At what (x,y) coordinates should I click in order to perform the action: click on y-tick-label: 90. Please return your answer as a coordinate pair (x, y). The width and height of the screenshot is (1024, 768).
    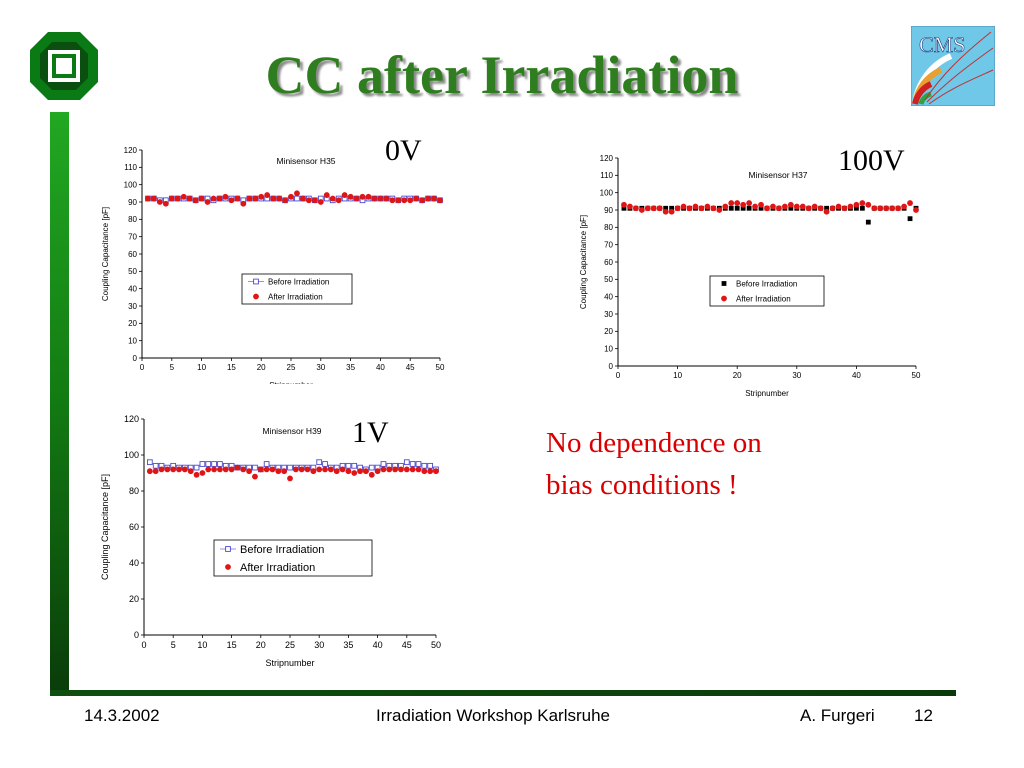
    Looking at the image, I should click on (608, 210).